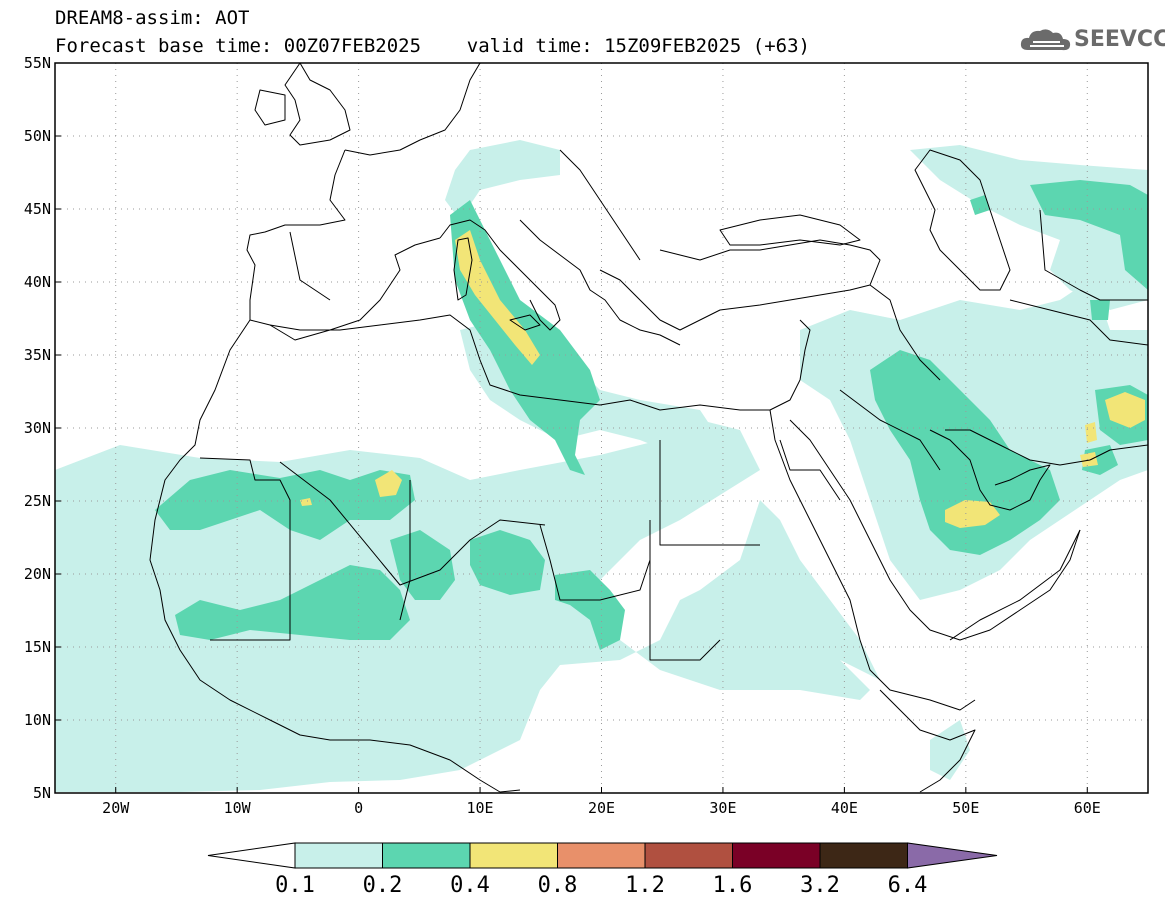 Image resolution: width=1165 pixels, height=905 pixels. What do you see at coordinates (965, 808) in the screenshot?
I see `lon-label: 50E` at bounding box center [965, 808].